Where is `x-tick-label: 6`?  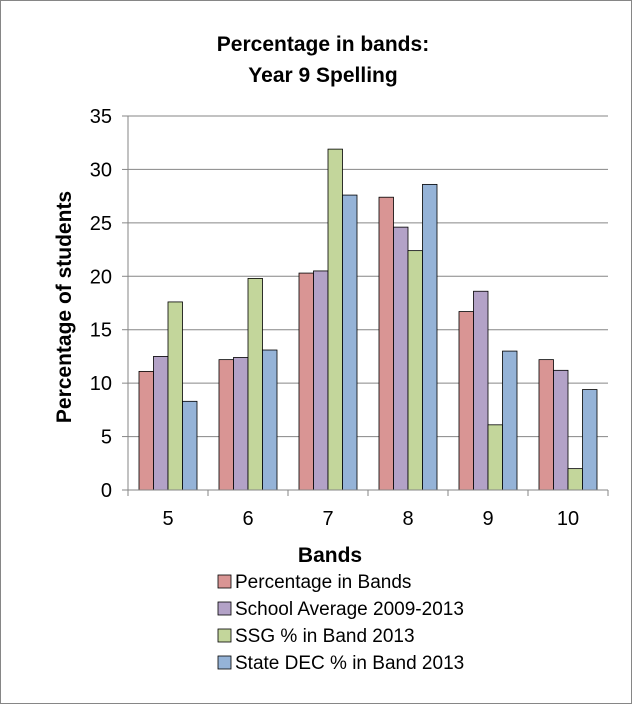 x-tick-label: 6 is located at coordinates (247, 519).